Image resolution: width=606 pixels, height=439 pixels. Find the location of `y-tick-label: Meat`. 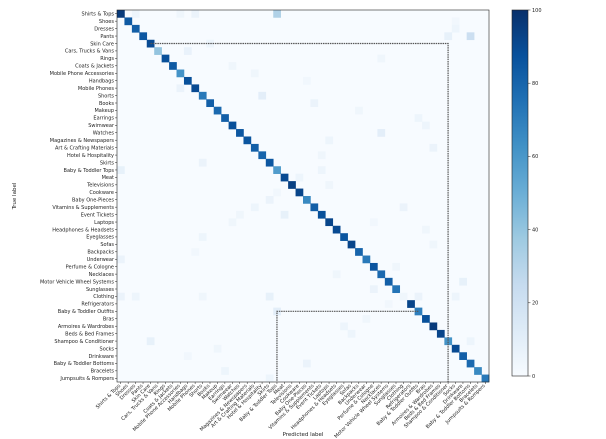

y-tick-label: Meat is located at coordinates (108, 178).